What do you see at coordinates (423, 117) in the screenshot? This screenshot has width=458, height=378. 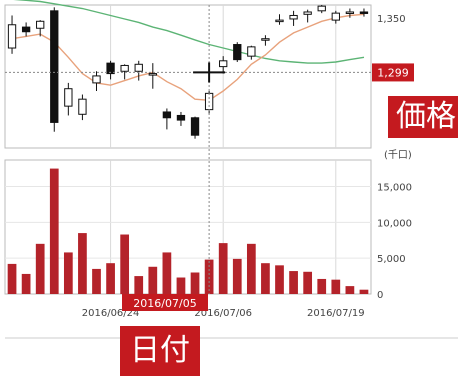 I see `price-axis-label: 価格` at bounding box center [423, 117].